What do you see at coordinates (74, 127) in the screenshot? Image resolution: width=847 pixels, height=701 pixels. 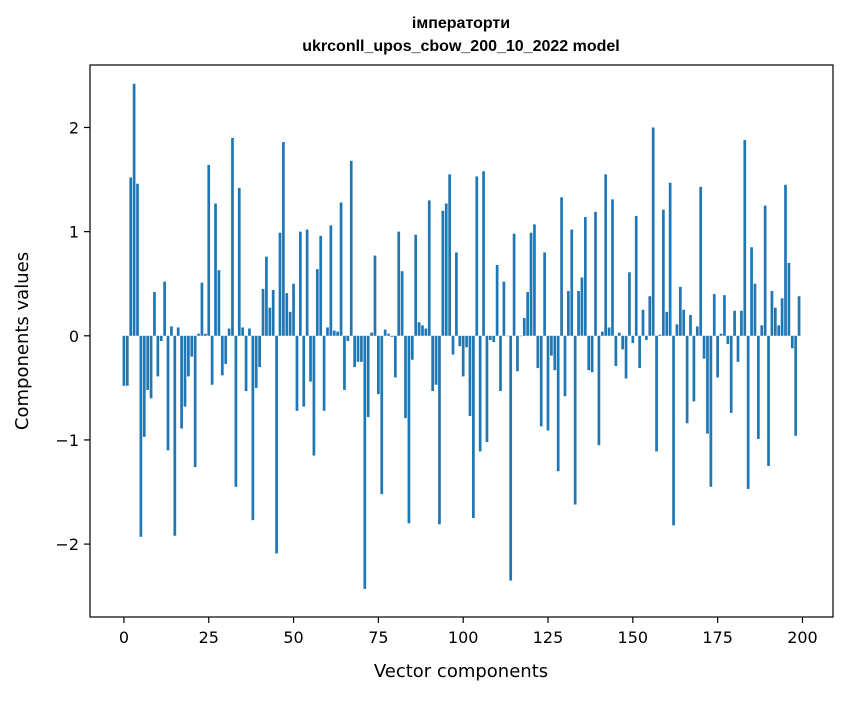 I see `y-tick-label: 2` at bounding box center [74, 127].